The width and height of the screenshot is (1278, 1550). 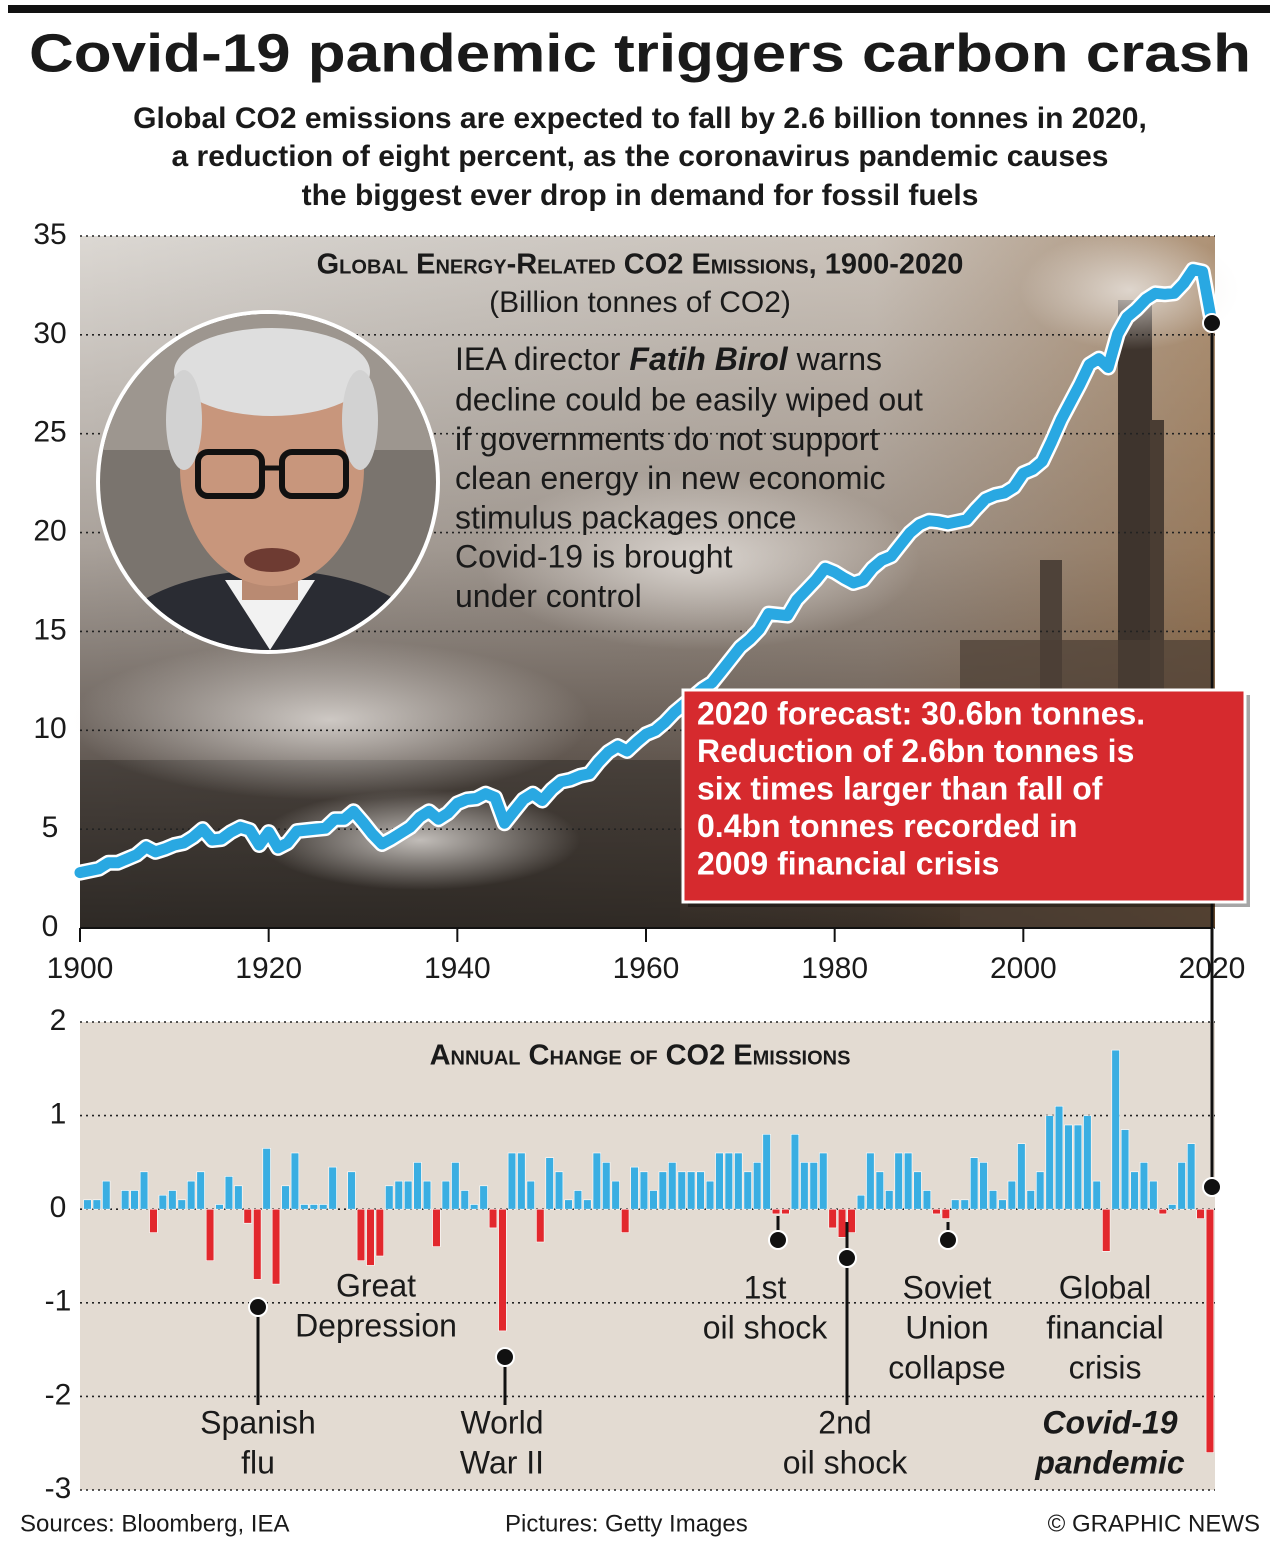 I want to click on quote-name: Fatih Birol, so click(x=708, y=359).